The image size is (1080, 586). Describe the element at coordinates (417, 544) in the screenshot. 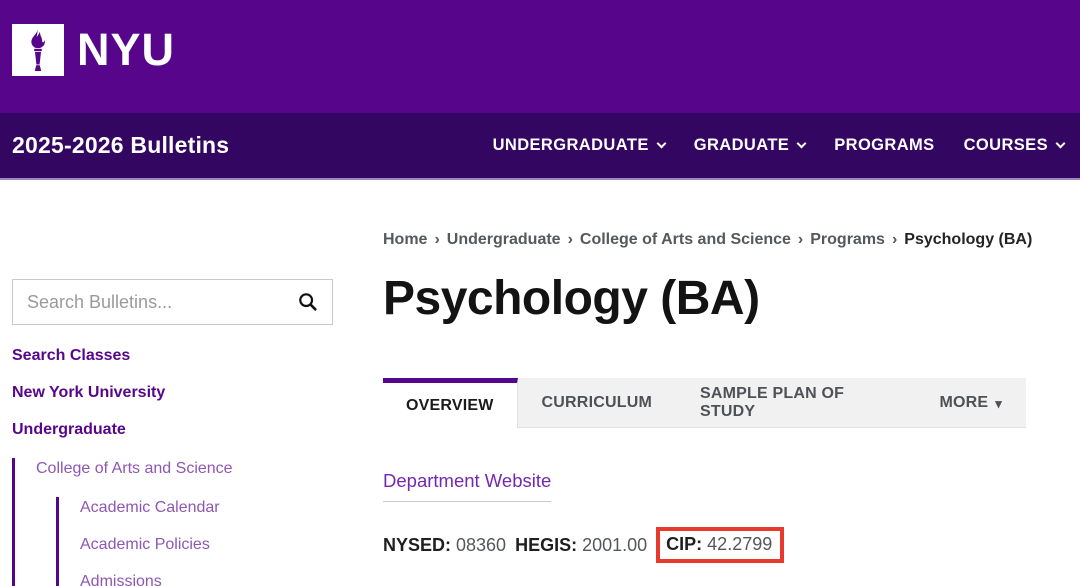

I see `code-label: NYSED:` at that location.